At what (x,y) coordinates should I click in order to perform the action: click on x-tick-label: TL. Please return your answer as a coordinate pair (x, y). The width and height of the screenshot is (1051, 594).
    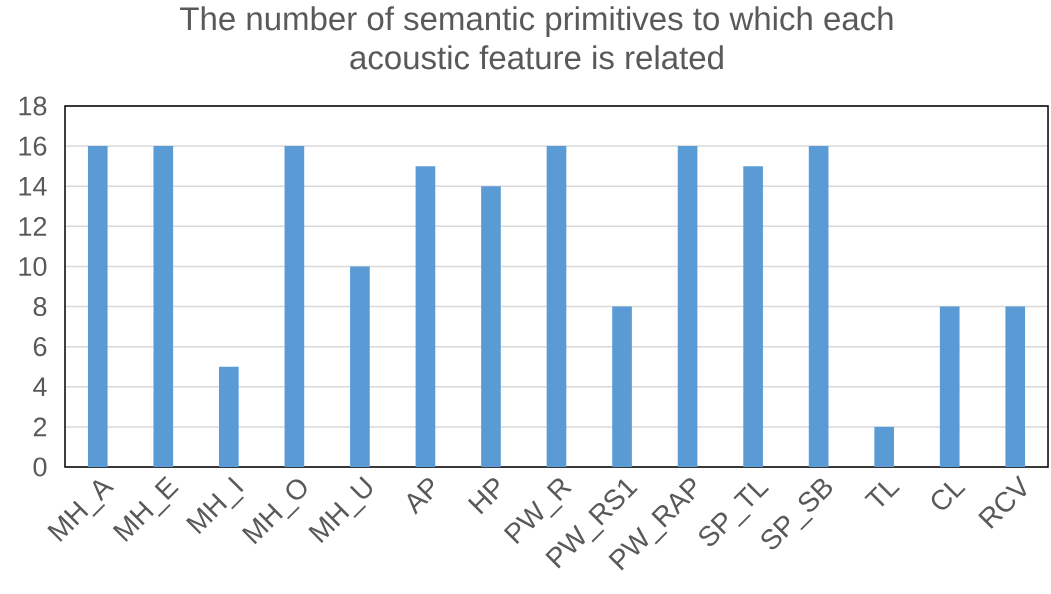
    Looking at the image, I should click on (882, 494).